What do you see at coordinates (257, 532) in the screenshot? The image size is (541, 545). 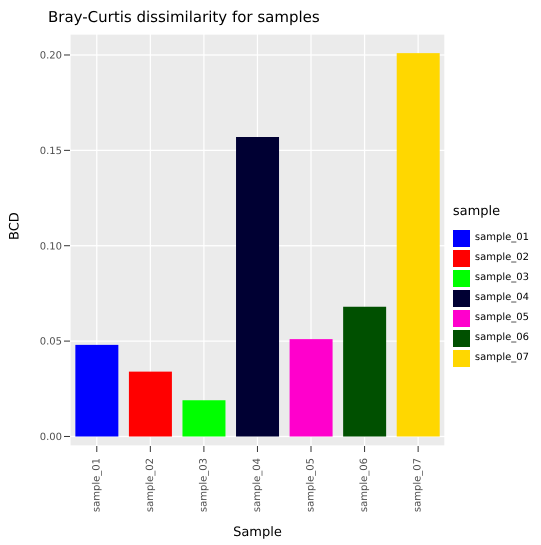 I see `x-axis-title: Sample` at bounding box center [257, 532].